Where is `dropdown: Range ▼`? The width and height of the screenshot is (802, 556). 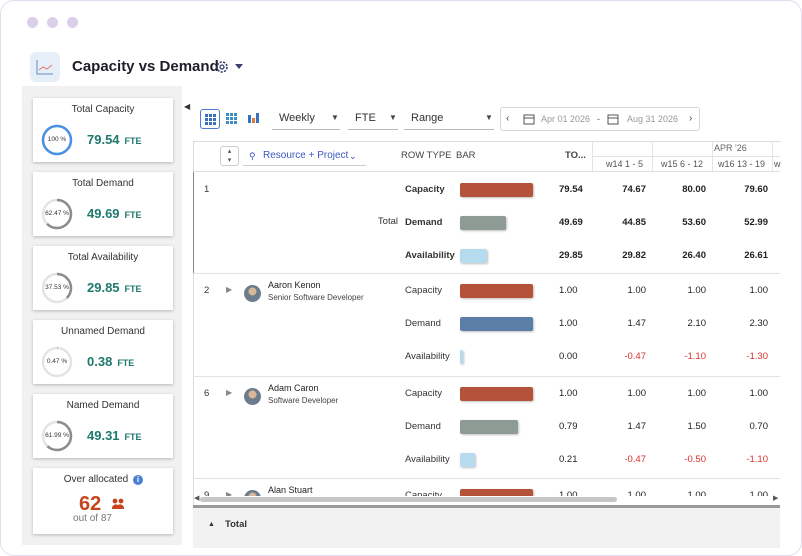
dropdown: Range ▼ is located at coordinates (449, 119).